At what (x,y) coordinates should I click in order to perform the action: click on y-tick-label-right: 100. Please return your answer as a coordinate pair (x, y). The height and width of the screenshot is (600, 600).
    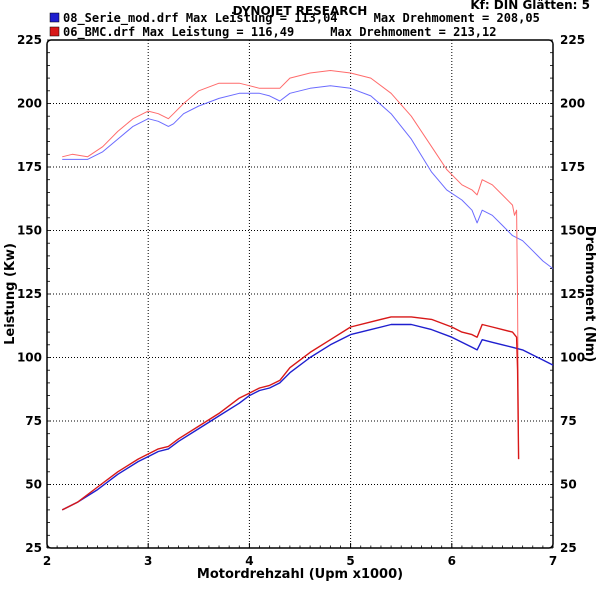
    Looking at the image, I should click on (572, 358).